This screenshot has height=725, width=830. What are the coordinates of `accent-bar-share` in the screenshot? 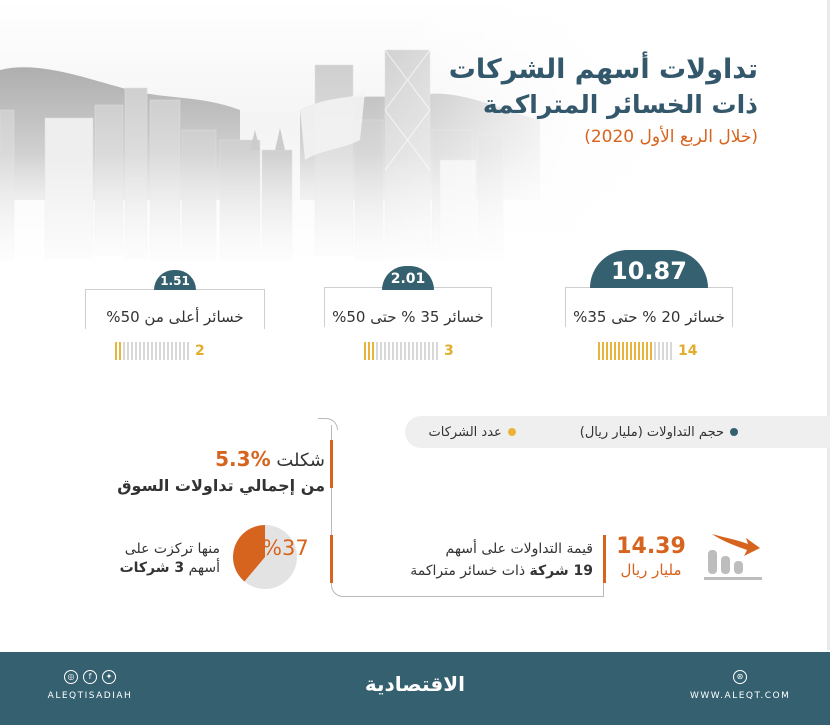 It's located at (331, 464).